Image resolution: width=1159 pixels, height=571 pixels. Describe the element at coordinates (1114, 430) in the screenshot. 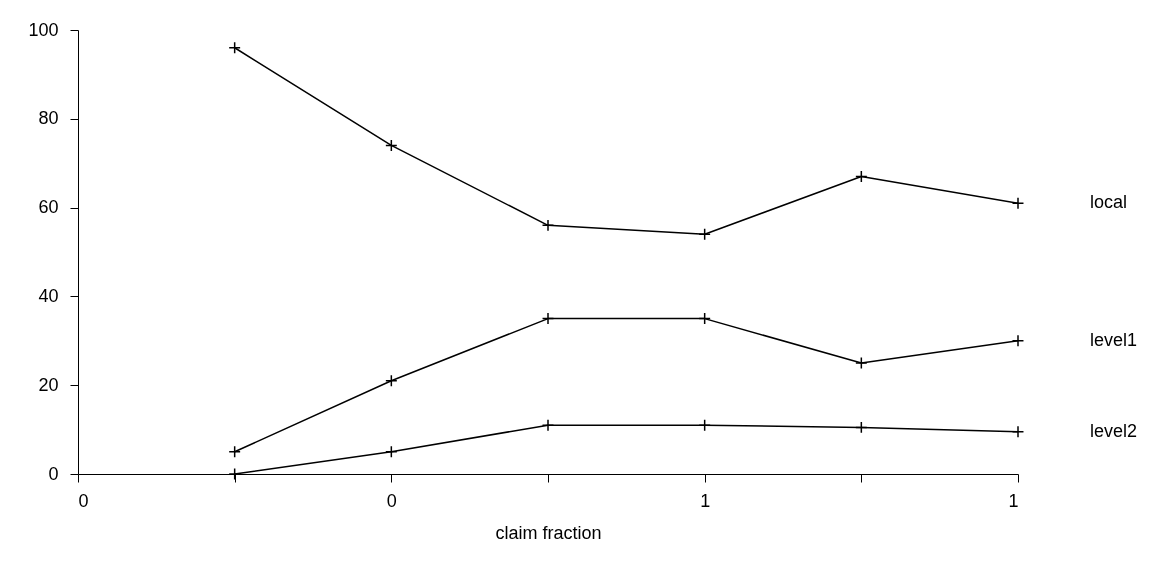

I see `text: level2` at that location.